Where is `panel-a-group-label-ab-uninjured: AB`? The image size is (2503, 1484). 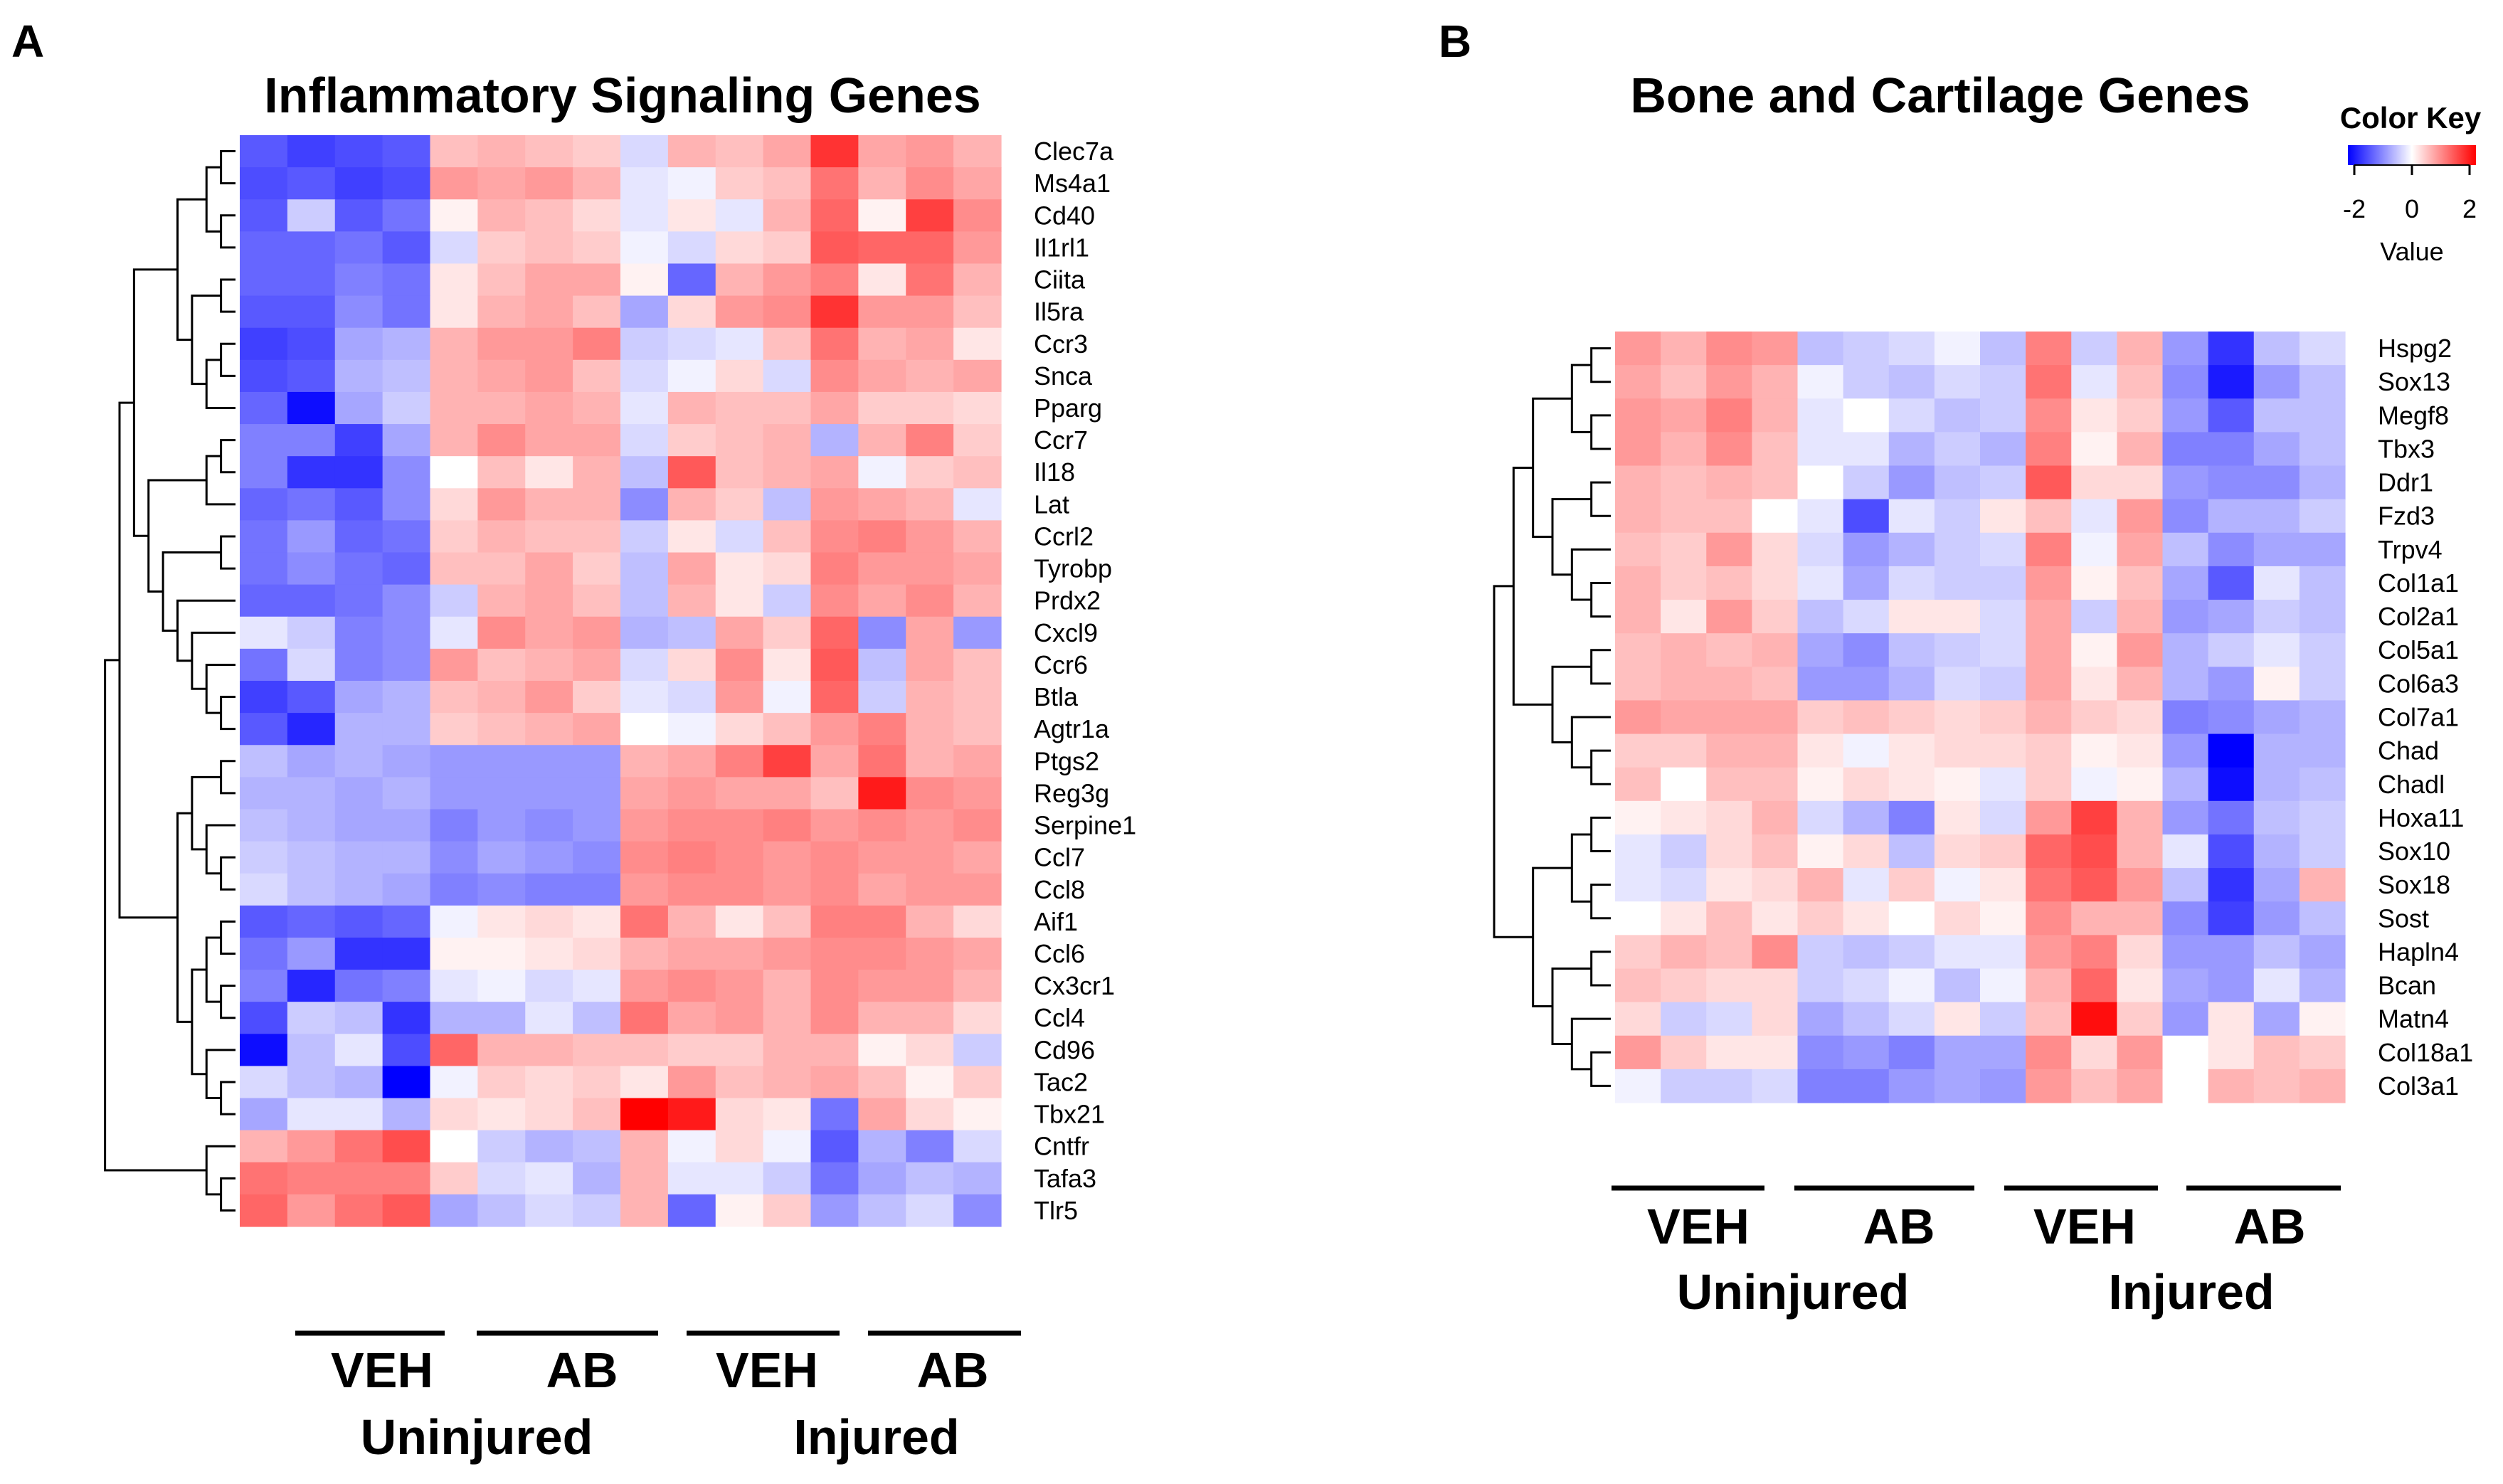 panel-a-group-label-ab-uninjured: AB is located at coordinates (582, 1370).